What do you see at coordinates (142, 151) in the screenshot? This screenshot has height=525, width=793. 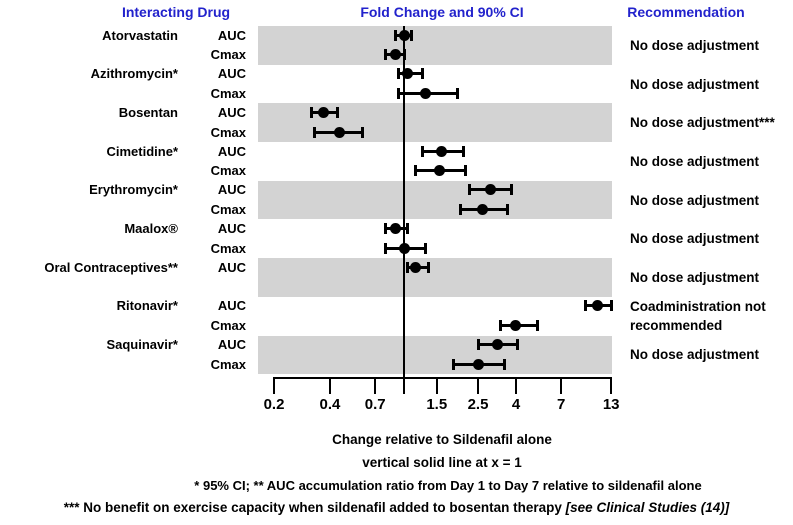 I see `drug-name-label: Cimetidine*` at bounding box center [142, 151].